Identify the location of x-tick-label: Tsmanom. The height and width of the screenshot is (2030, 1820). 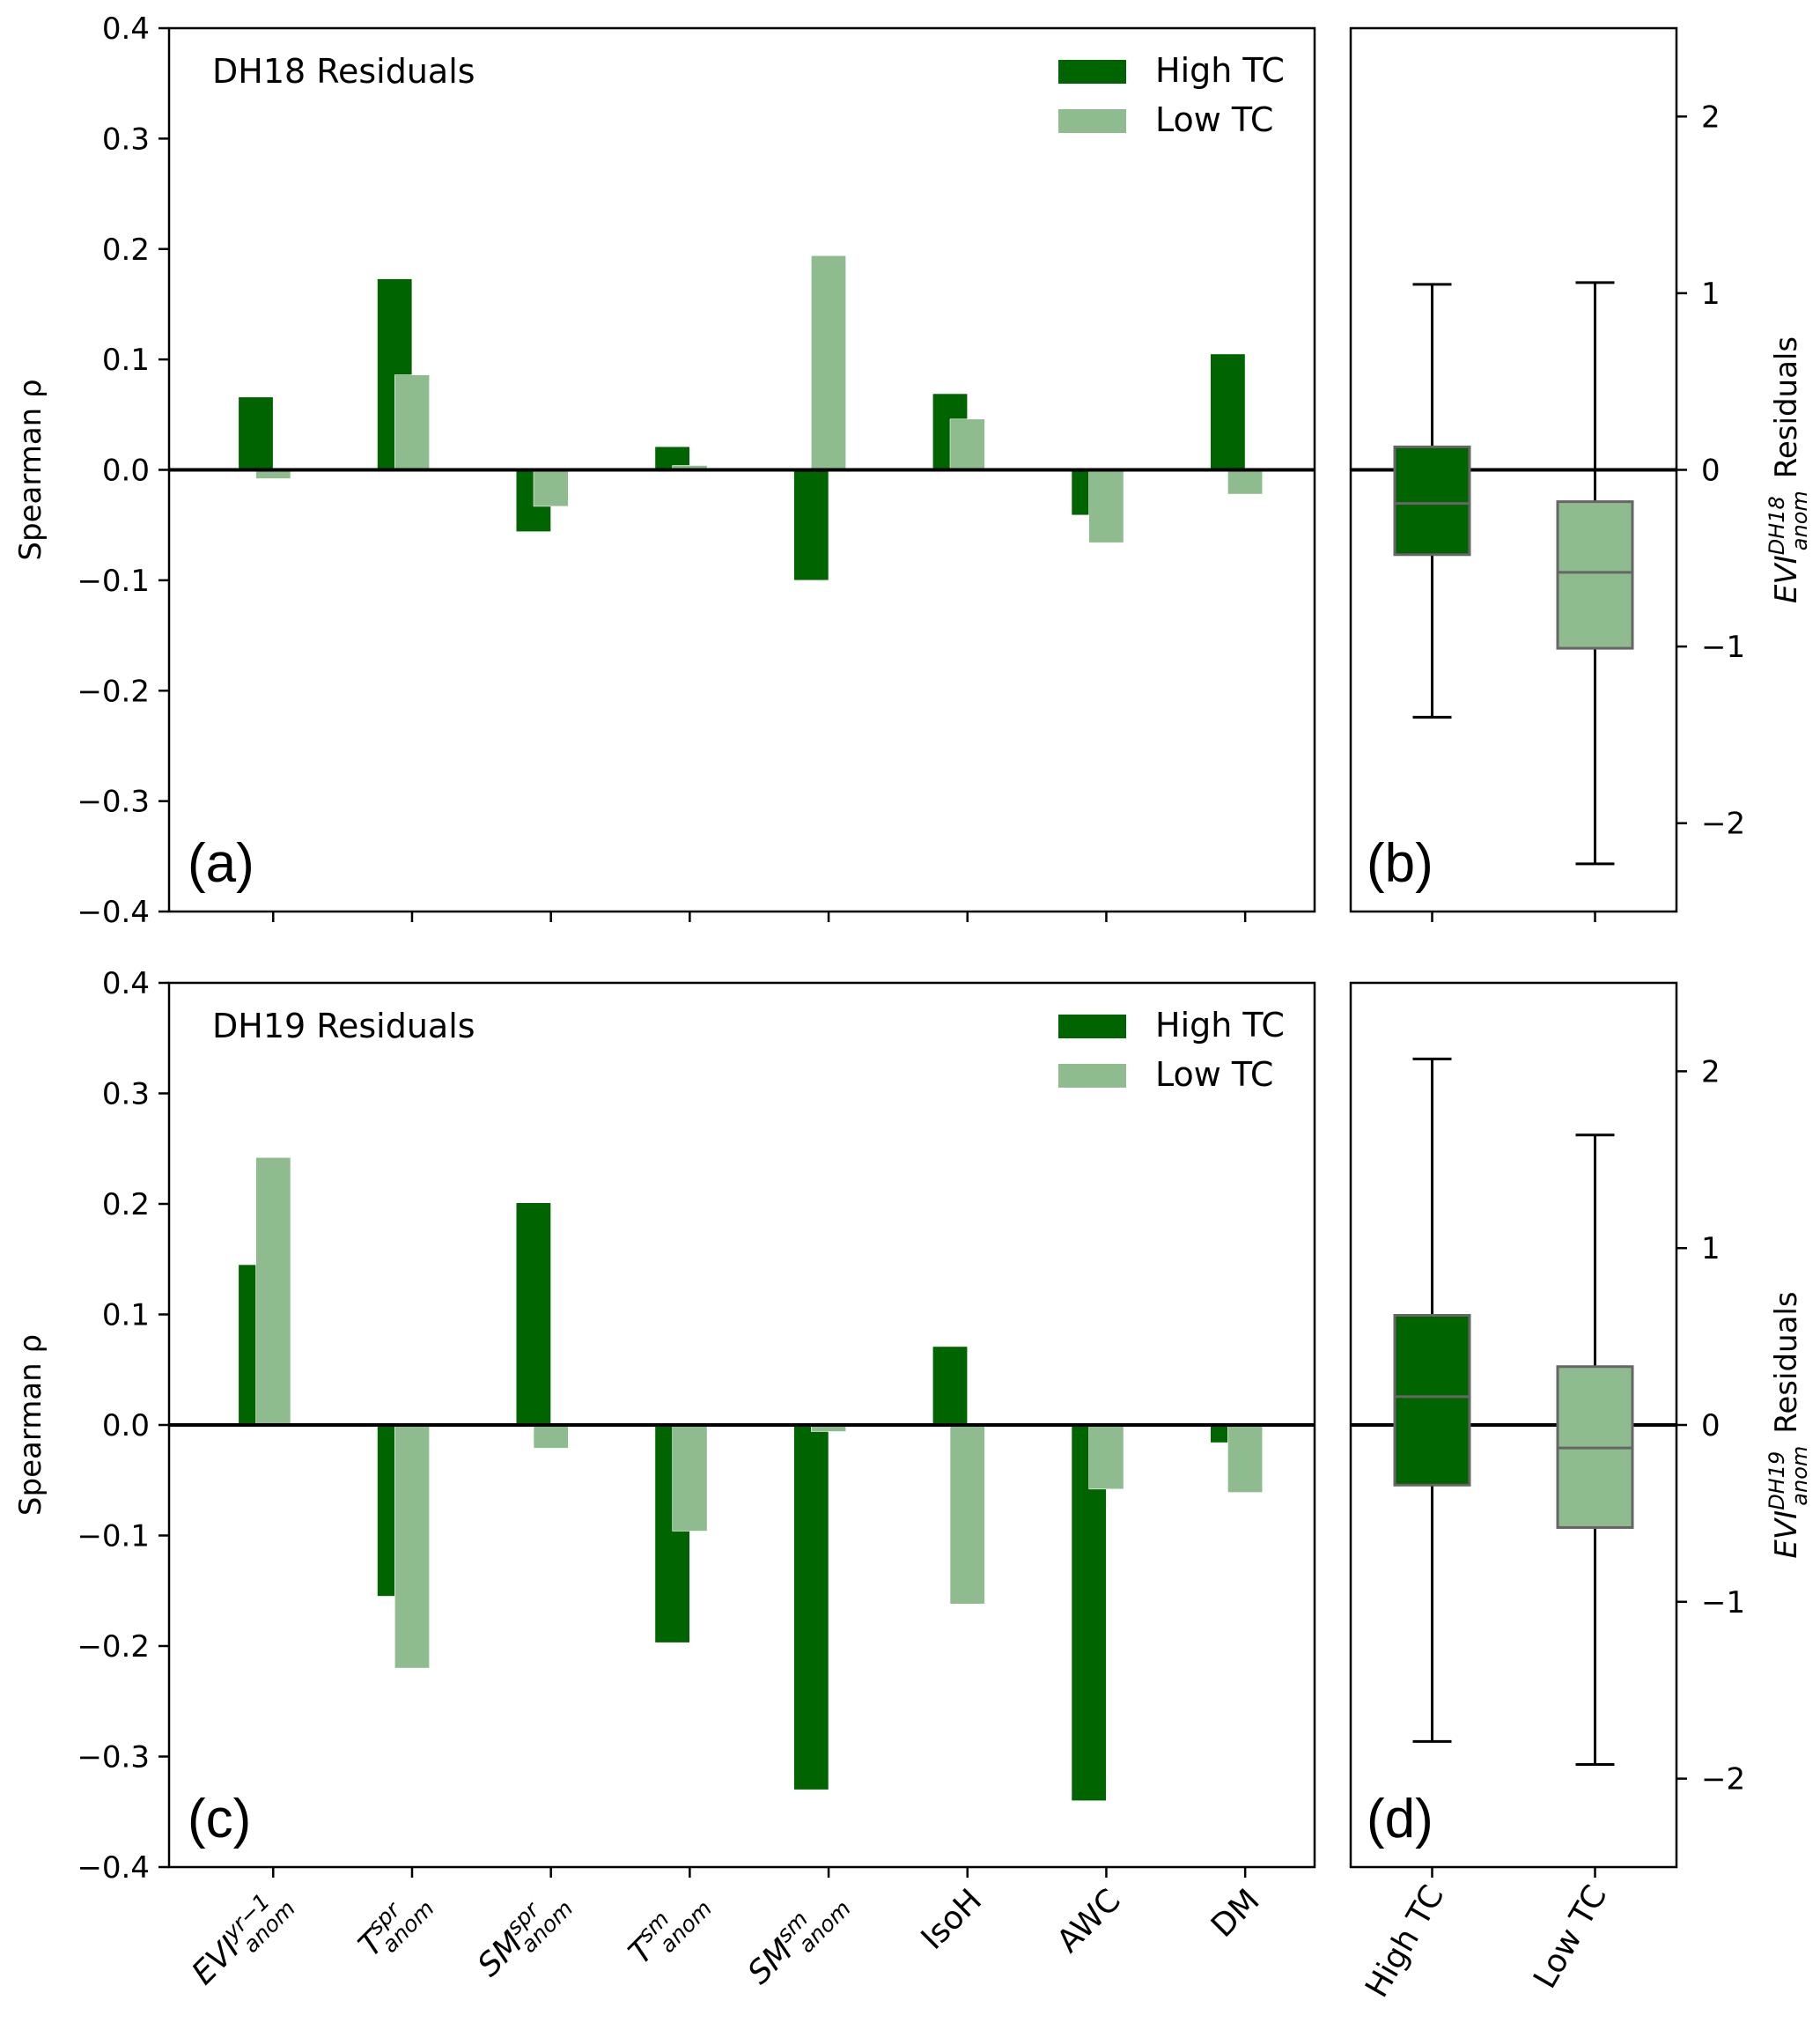
(668, 1928).